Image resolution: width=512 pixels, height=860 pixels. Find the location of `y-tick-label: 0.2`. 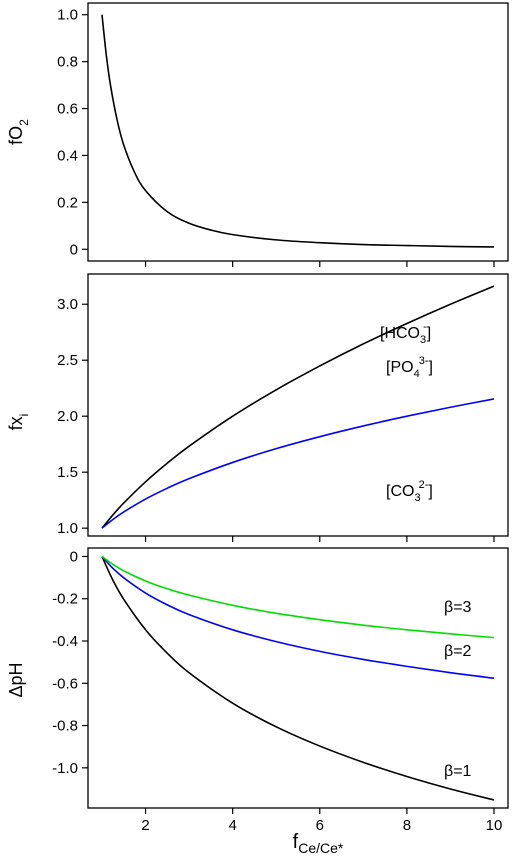

y-tick-label: 0.2 is located at coordinates (67, 202).